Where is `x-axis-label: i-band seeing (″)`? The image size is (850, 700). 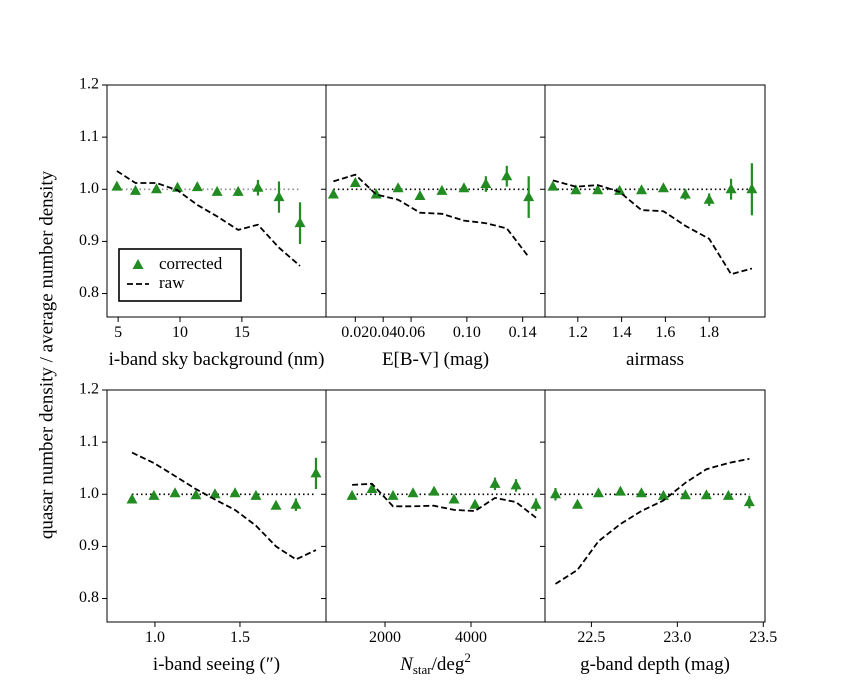
x-axis-label: i-band seeing (″) is located at coordinates (216, 664).